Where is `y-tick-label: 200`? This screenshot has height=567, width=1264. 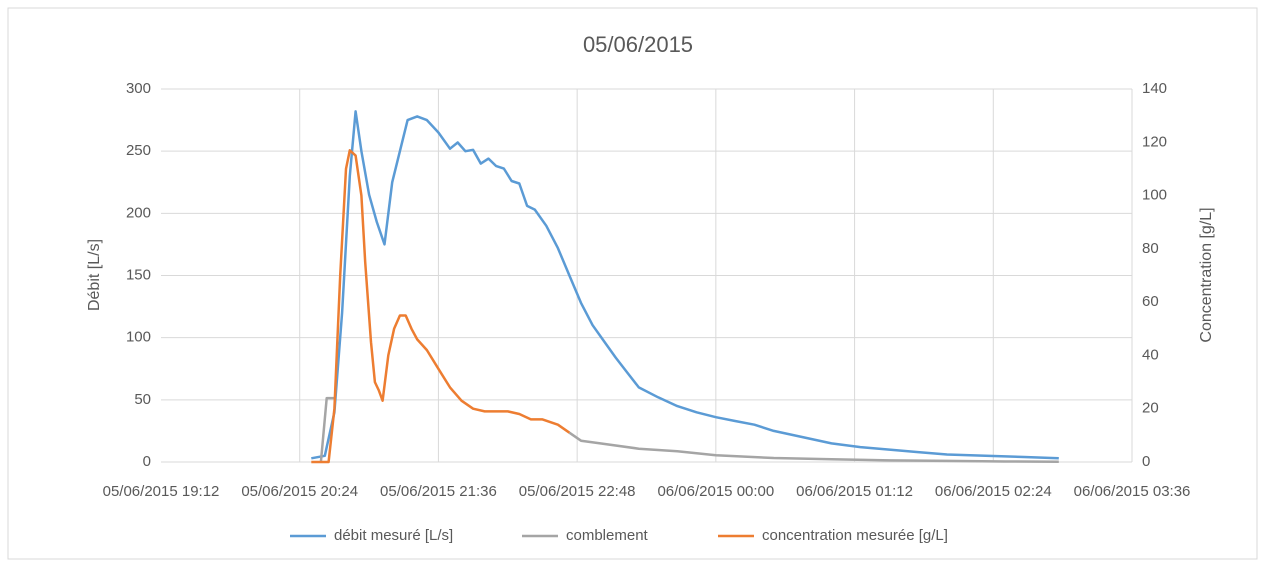 y-tick-label: 200 is located at coordinates (138, 212).